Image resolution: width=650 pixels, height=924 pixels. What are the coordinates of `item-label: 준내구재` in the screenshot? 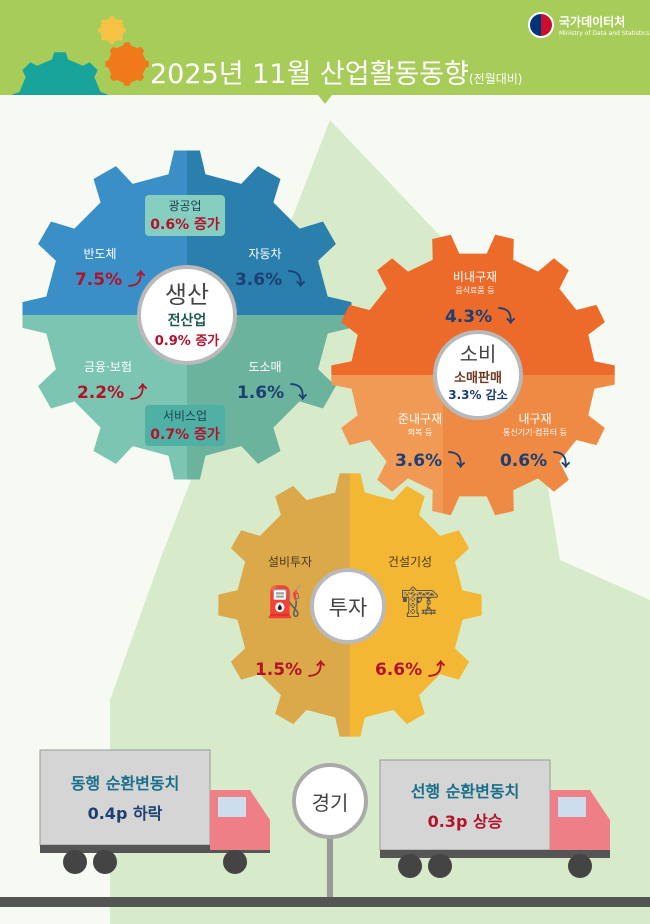 It's located at (420, 419).